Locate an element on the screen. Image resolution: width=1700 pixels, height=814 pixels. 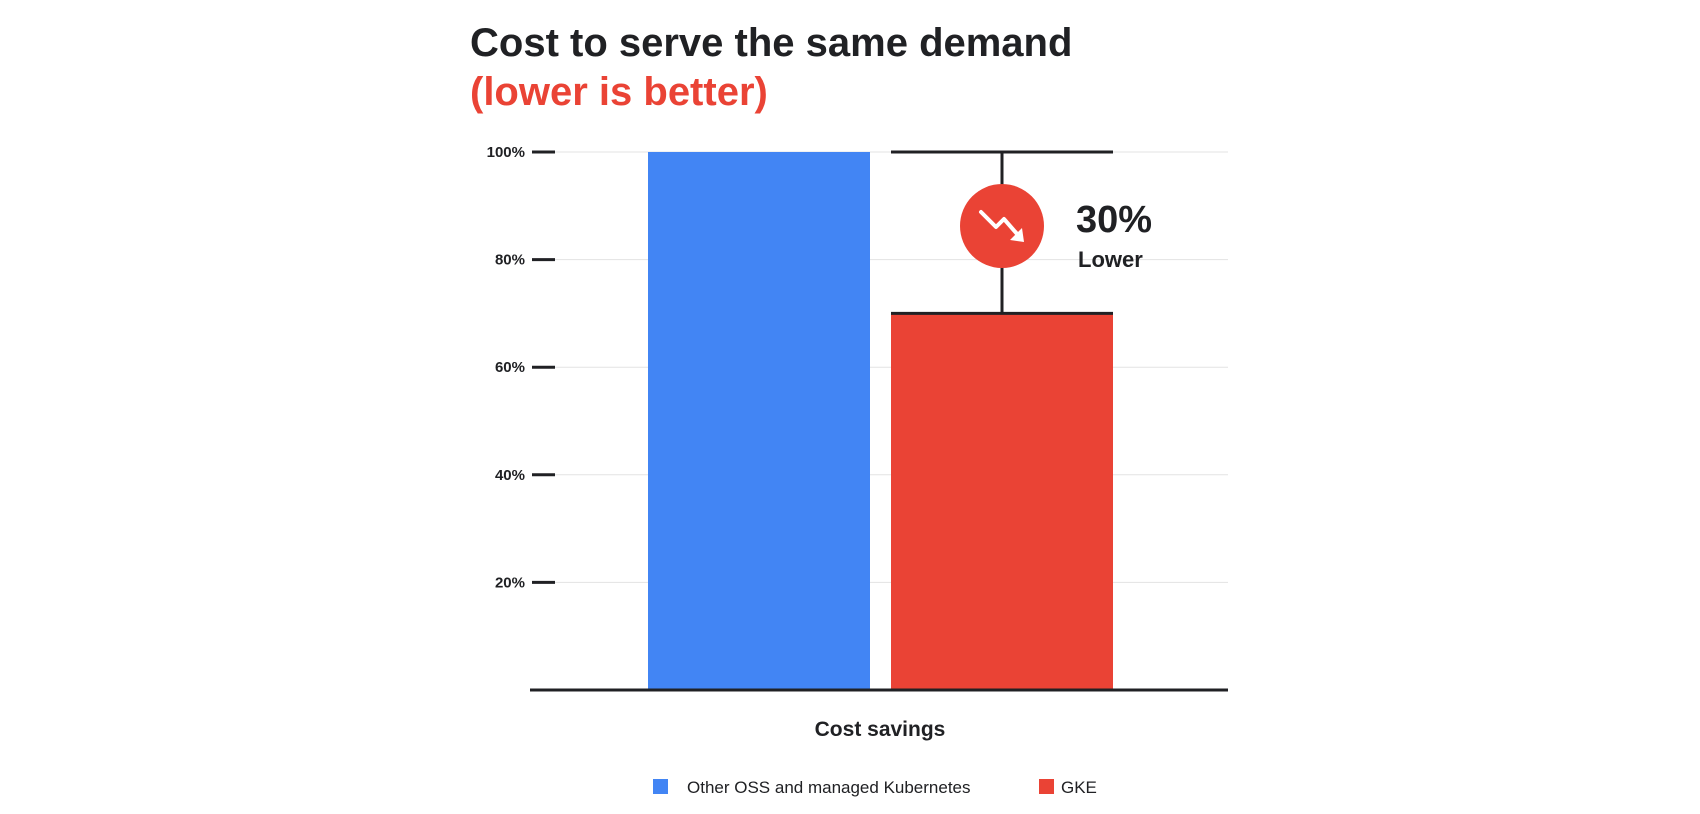
annotation-value: 30% is located at coordinates (1114, 220).